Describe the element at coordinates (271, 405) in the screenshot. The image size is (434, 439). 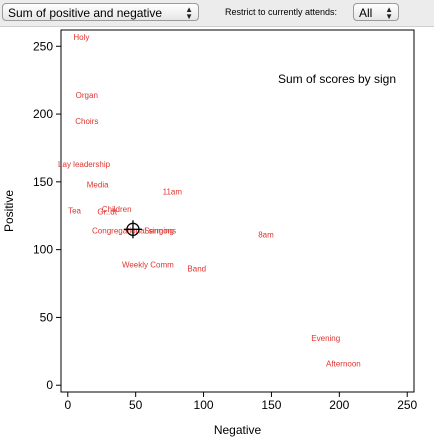
I see `x-tick-label: 150` at that location.